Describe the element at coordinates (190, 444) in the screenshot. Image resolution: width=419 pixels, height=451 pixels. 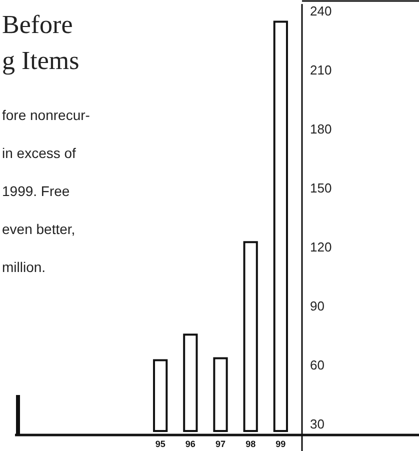
I see `x-tick-label: 96` at that location.